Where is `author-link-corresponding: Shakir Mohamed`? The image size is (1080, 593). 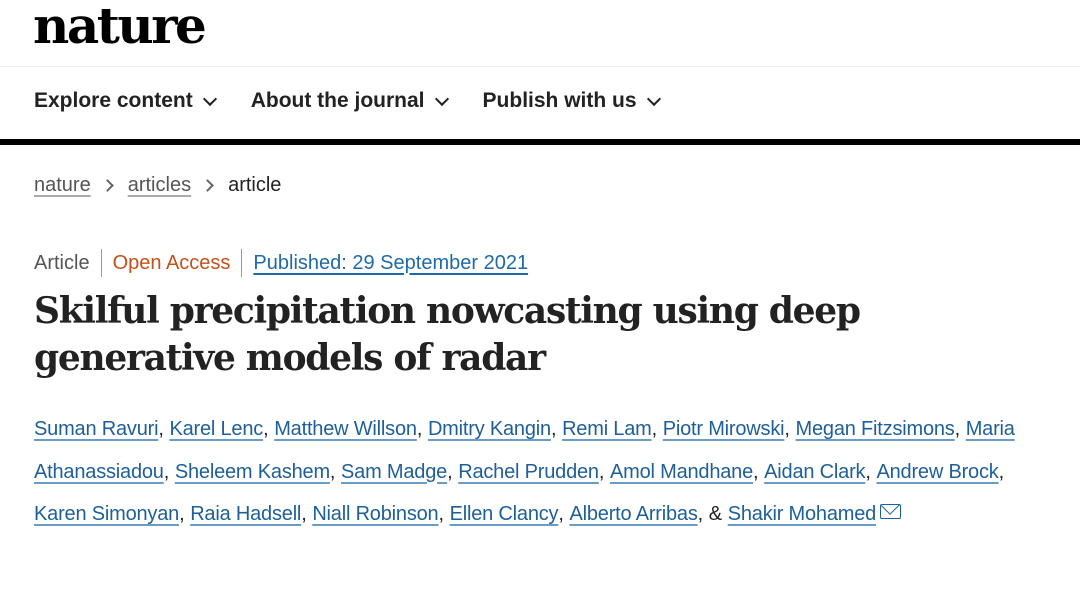 author-link-corresponding: Shakir Mohamed is located at coordinates (802, 514).